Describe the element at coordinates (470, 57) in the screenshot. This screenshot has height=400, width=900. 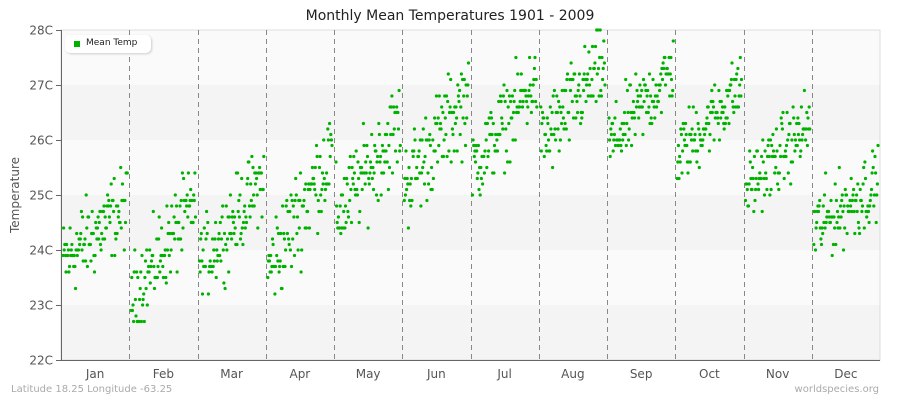
I see `grid-band` at that location.